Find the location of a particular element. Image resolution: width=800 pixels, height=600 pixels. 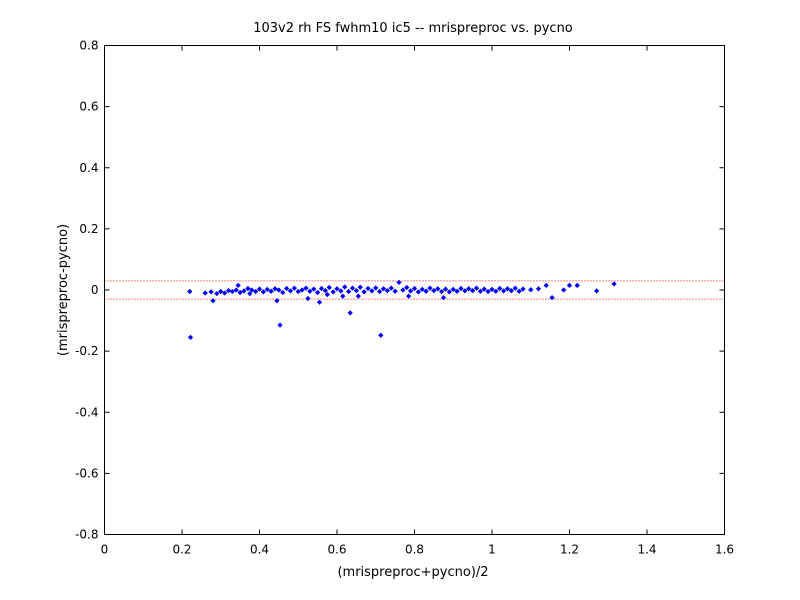

reference-lines is located at coordinates (414, 290).